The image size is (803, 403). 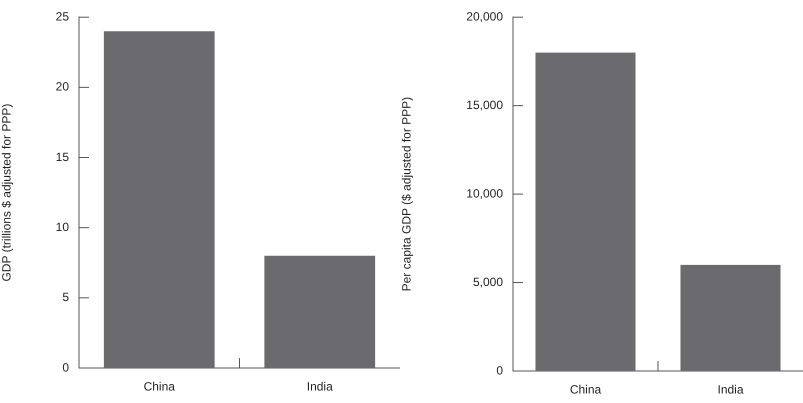 I want to click on y-tick-label: 10, so click(x=63, y=227).